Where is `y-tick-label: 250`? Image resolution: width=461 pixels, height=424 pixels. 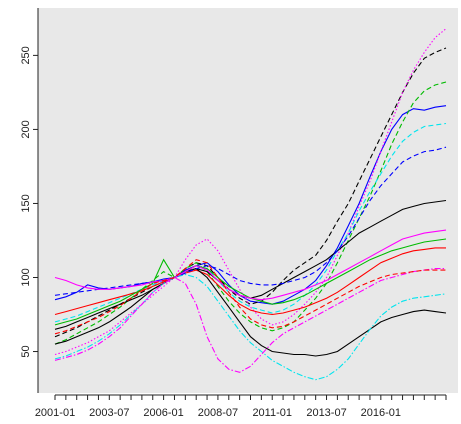 y-tick-label: 250 is located at coordinates (26, 55).